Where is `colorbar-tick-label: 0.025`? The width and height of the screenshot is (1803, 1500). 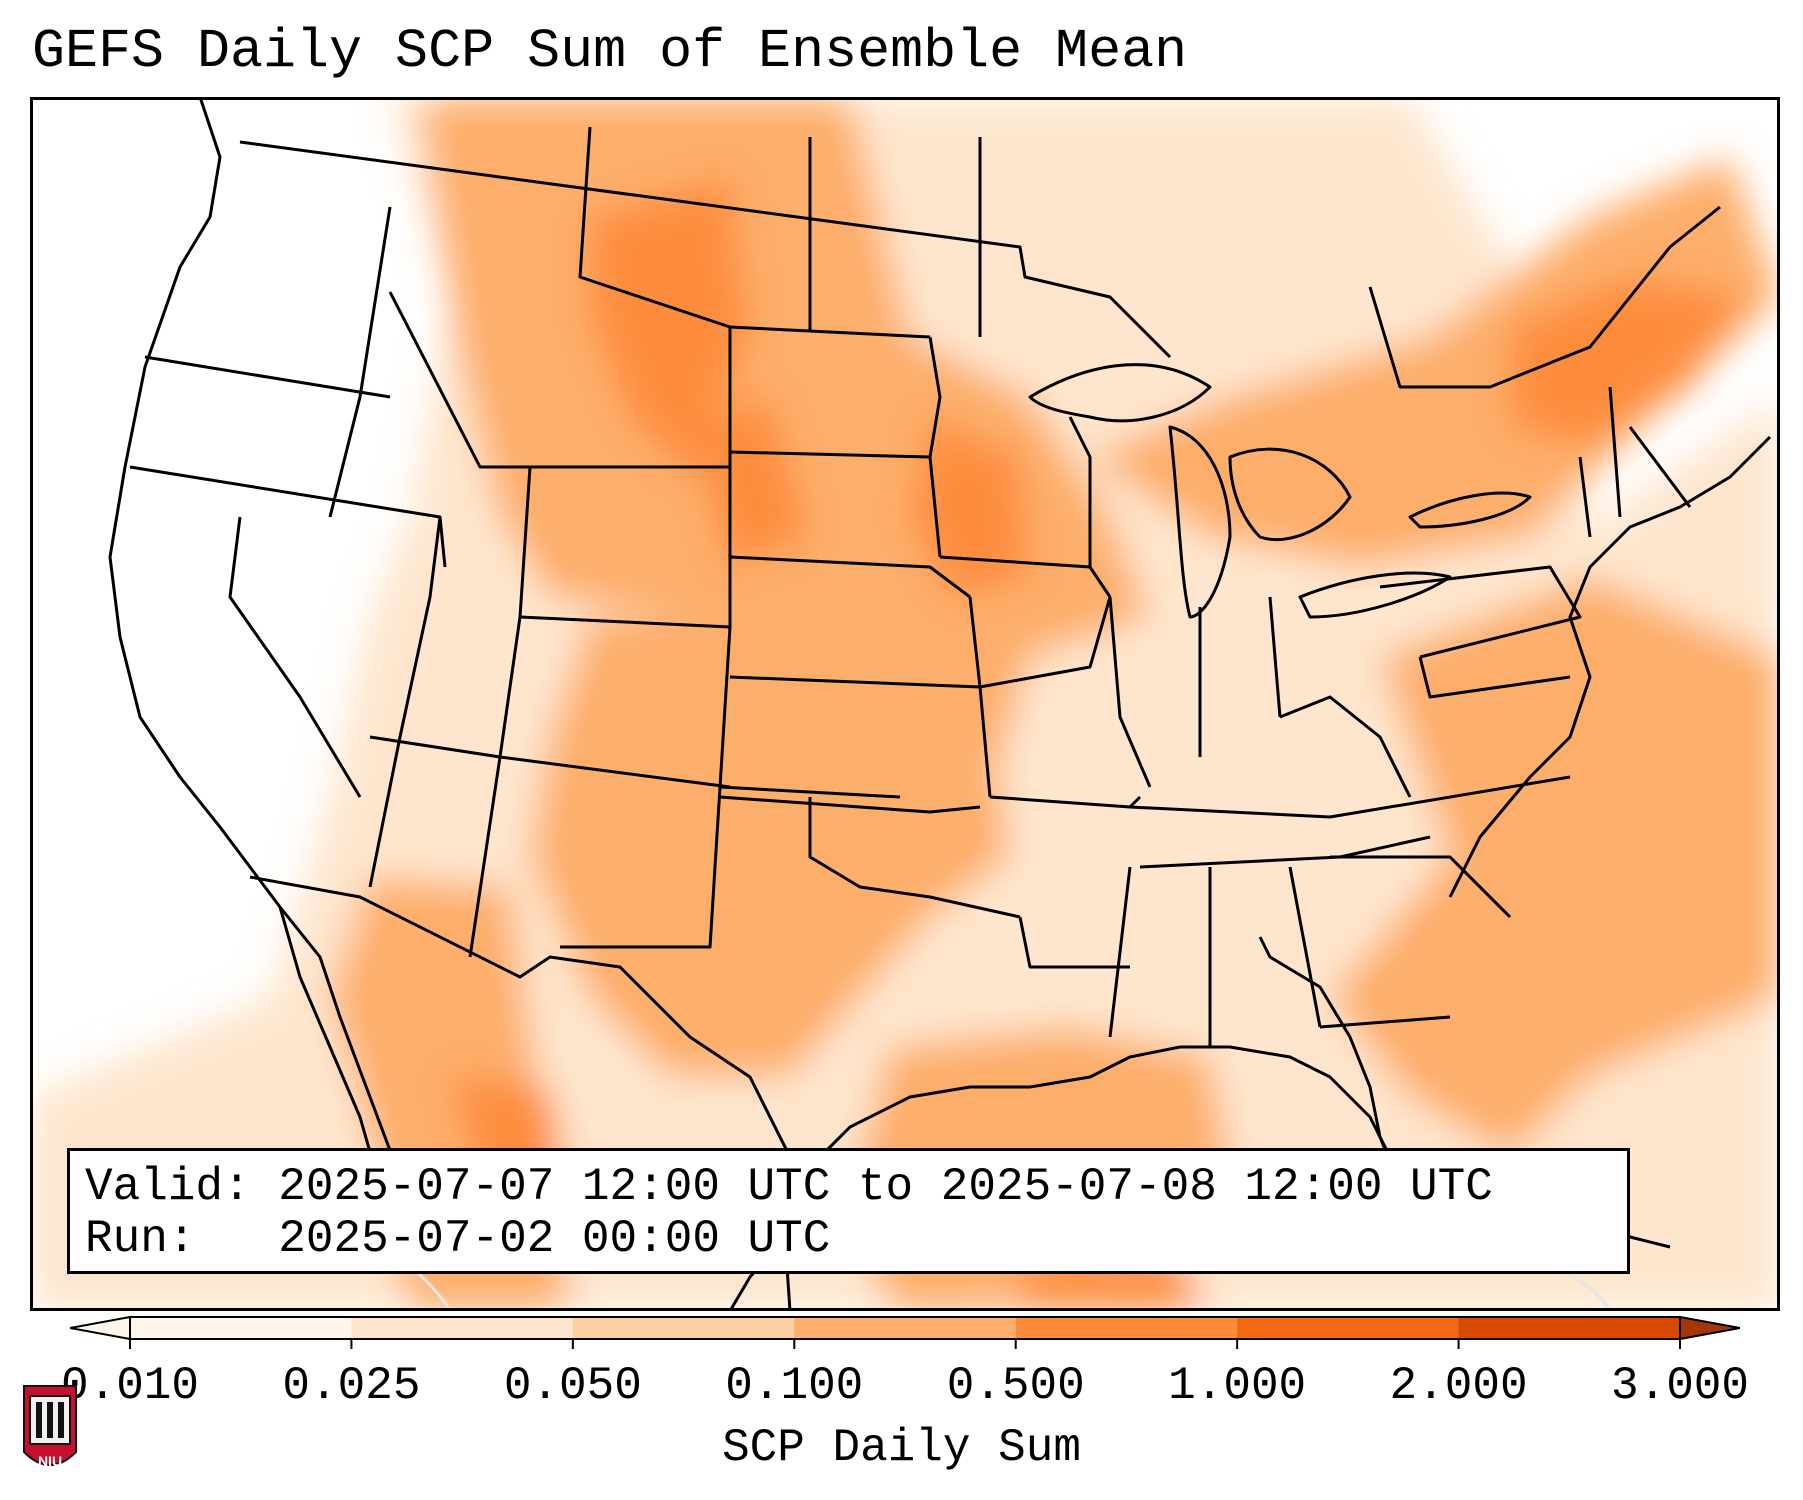
colorbar-tick-label: 0.025 is located at coordinates (351, 1386).